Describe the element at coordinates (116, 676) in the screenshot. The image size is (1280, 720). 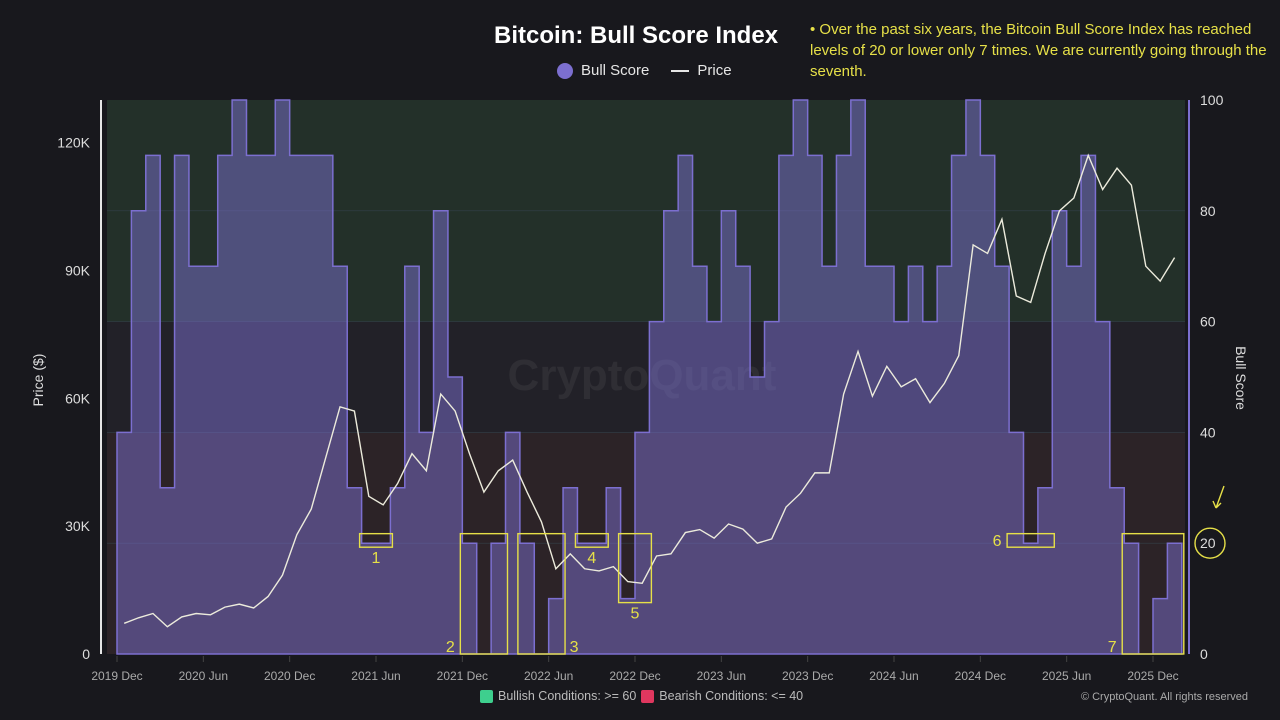
I see `x-tick-label: 2019 Dec` at that location.